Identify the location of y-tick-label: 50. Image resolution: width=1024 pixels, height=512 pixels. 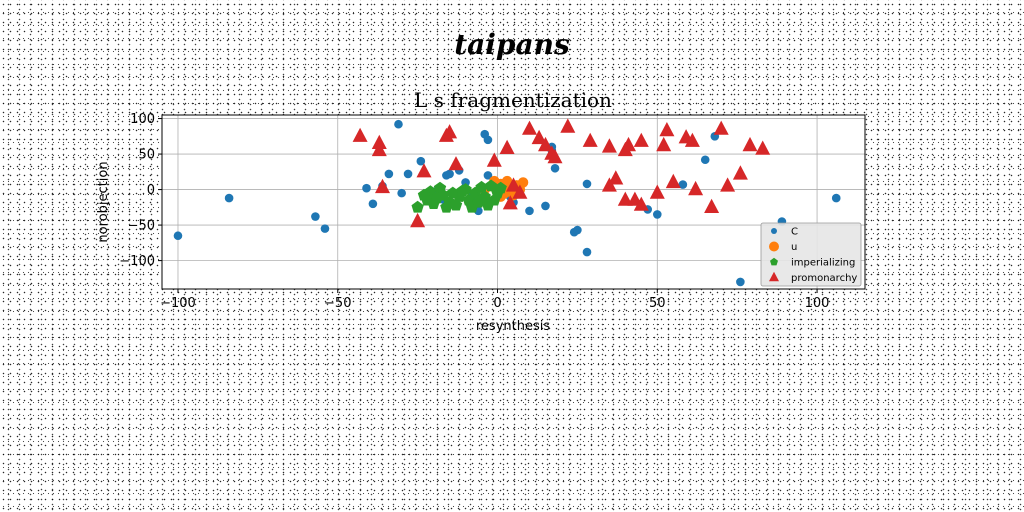
(146, 155).